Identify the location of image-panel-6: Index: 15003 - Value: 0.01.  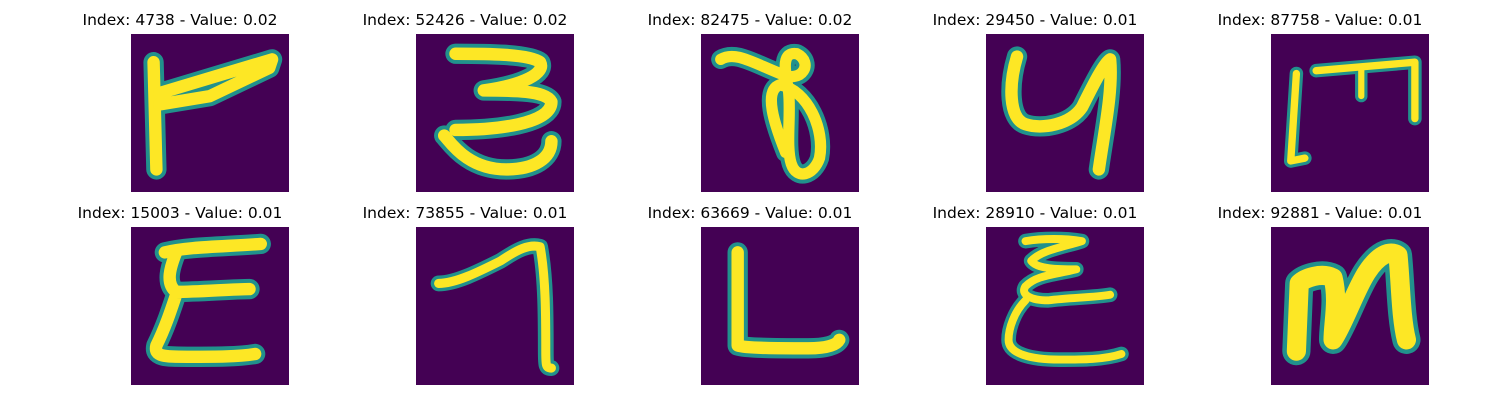
(180, 289).